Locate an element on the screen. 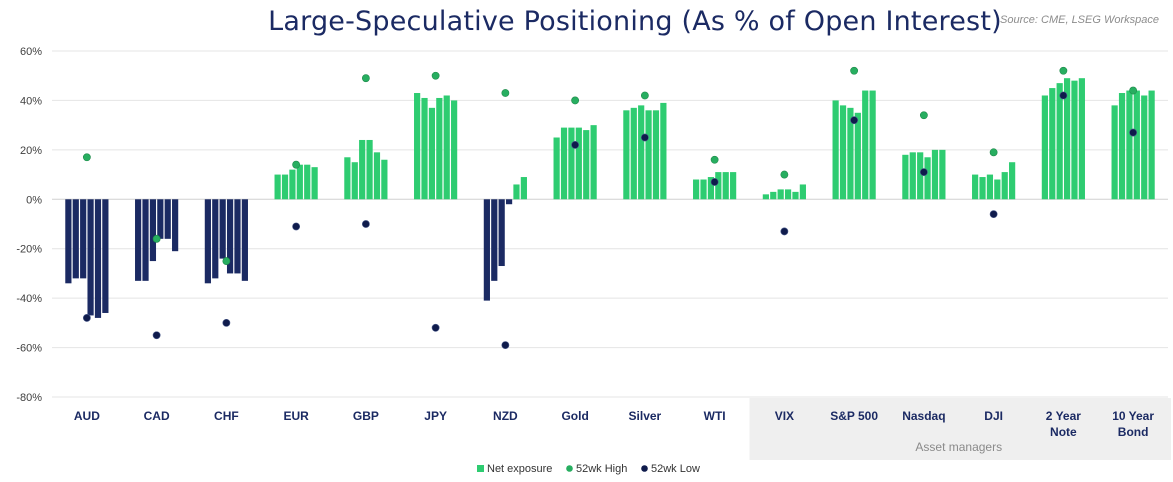 The width and height of the screenshot is (1173, 482). category-label: CAD is located at coordinates (157, 416).